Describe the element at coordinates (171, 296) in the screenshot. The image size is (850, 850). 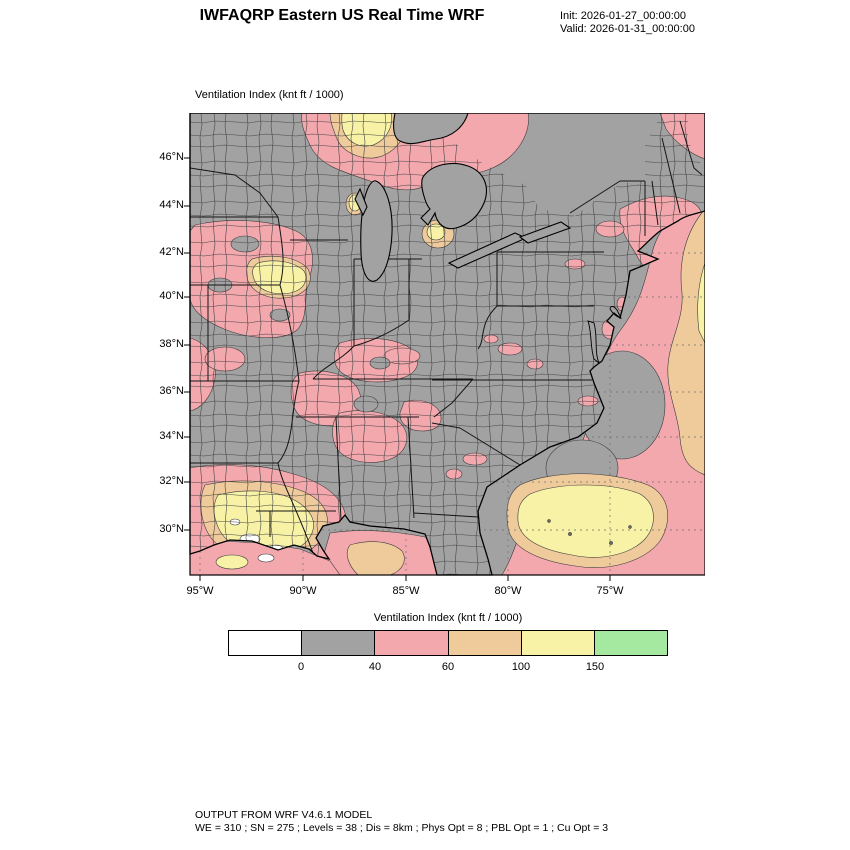
I see `lat-tick-label: 40°N` at that location.